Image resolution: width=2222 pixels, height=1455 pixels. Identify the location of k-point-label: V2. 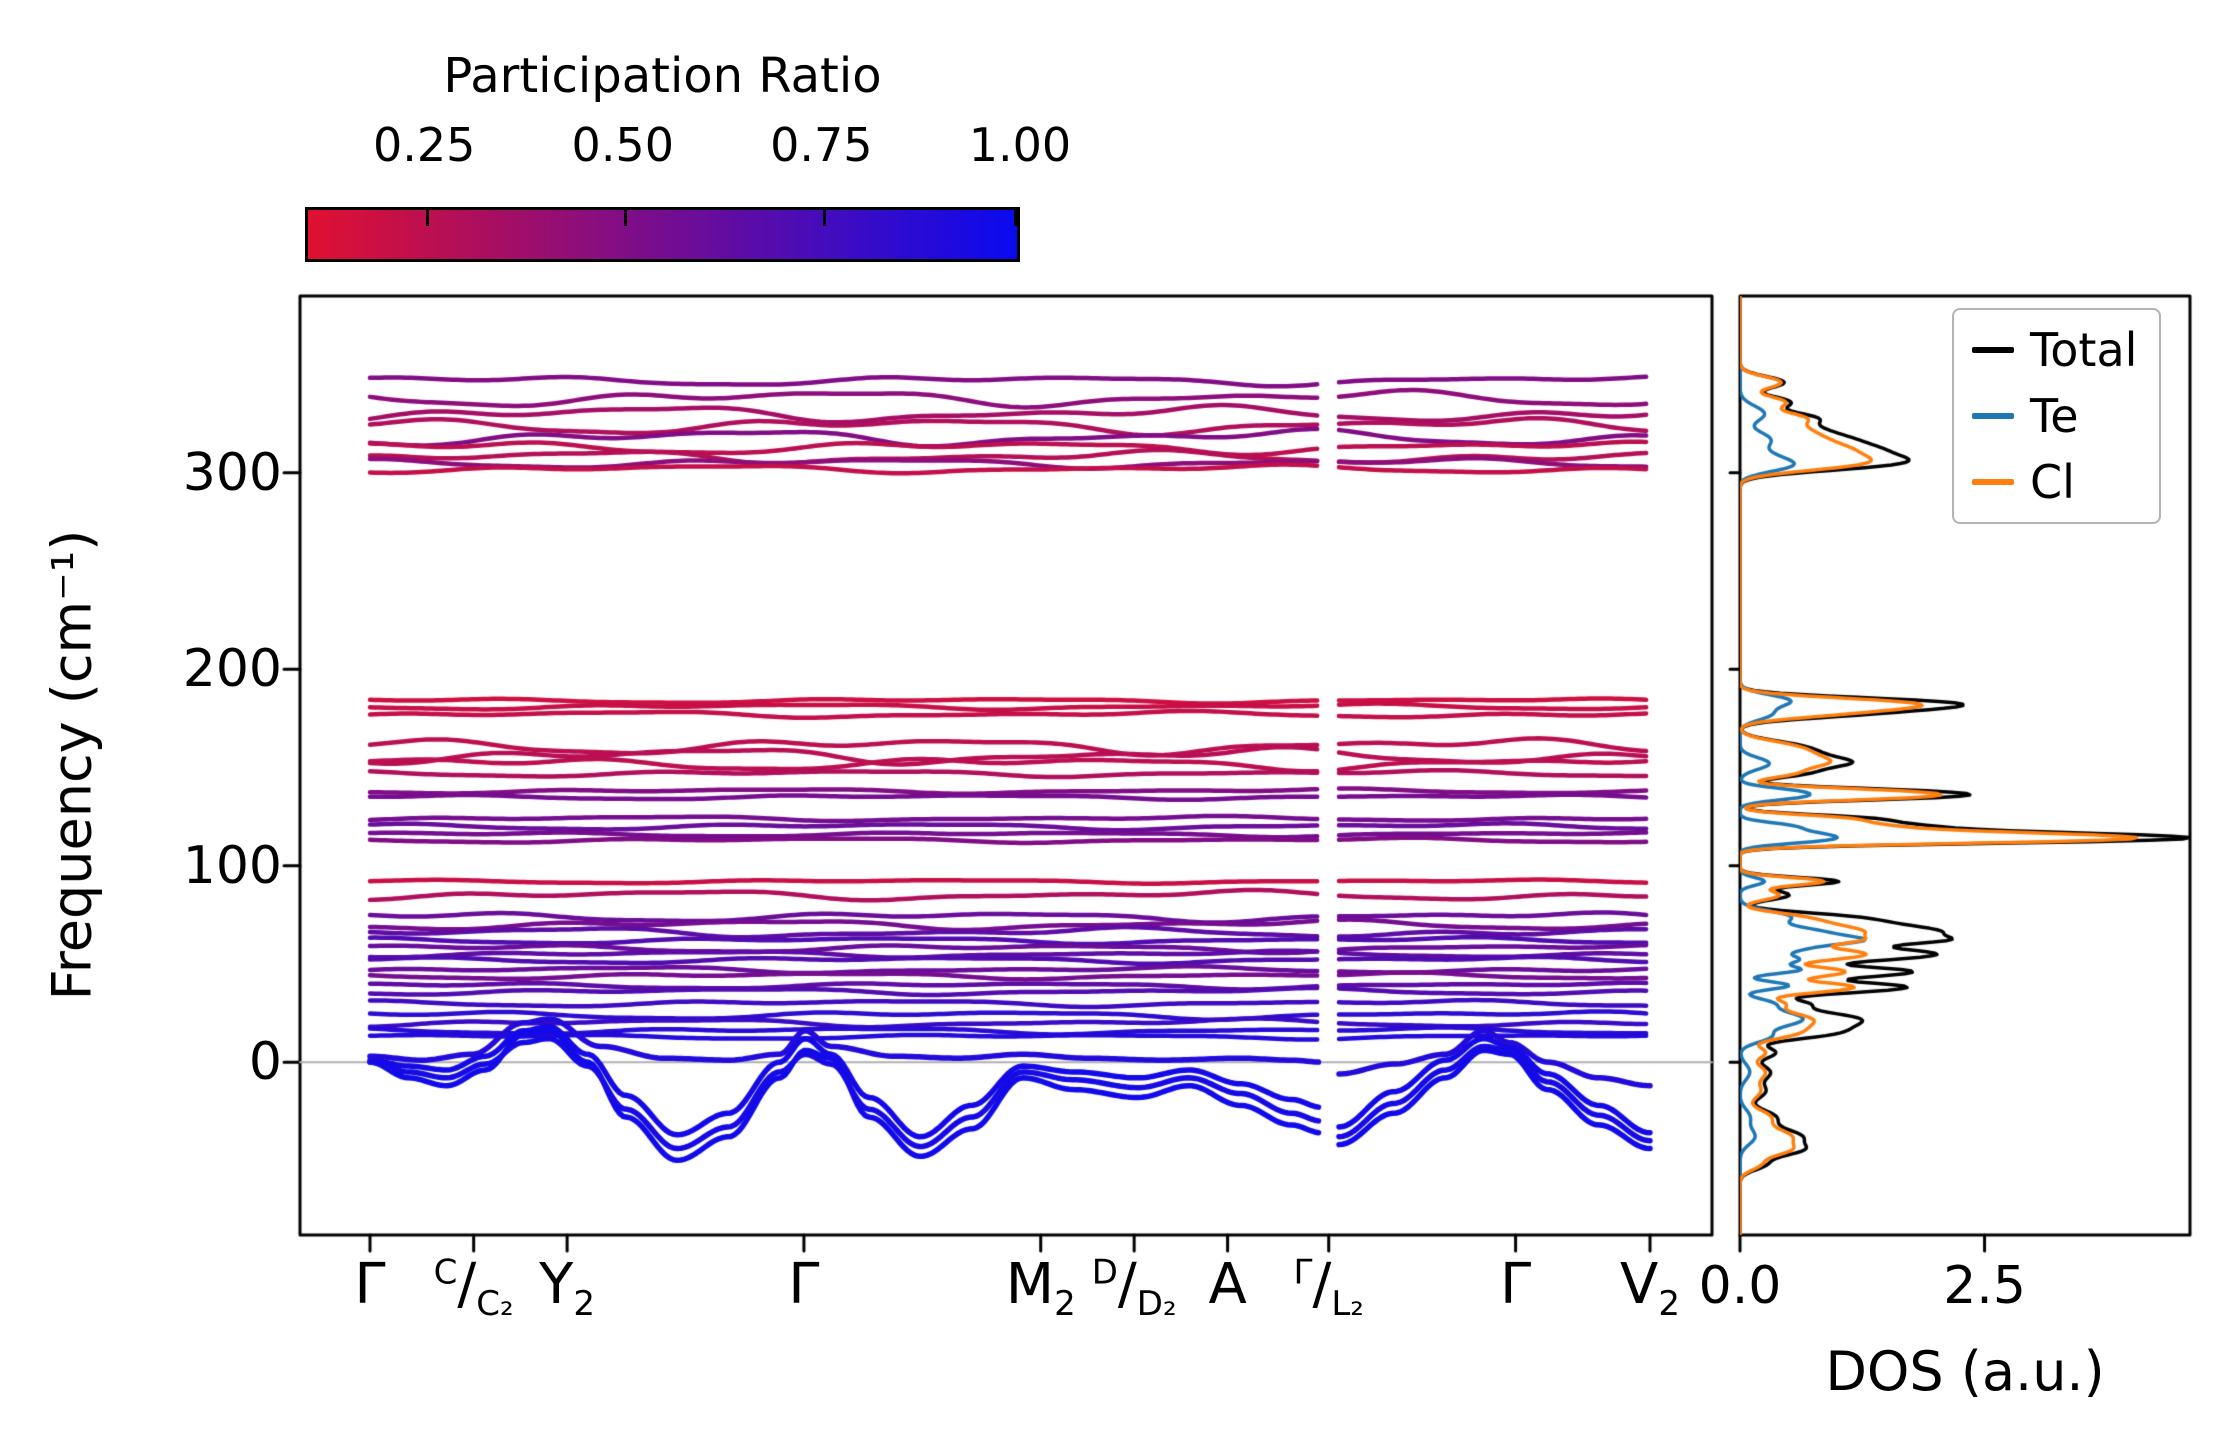
(1650, 1288).